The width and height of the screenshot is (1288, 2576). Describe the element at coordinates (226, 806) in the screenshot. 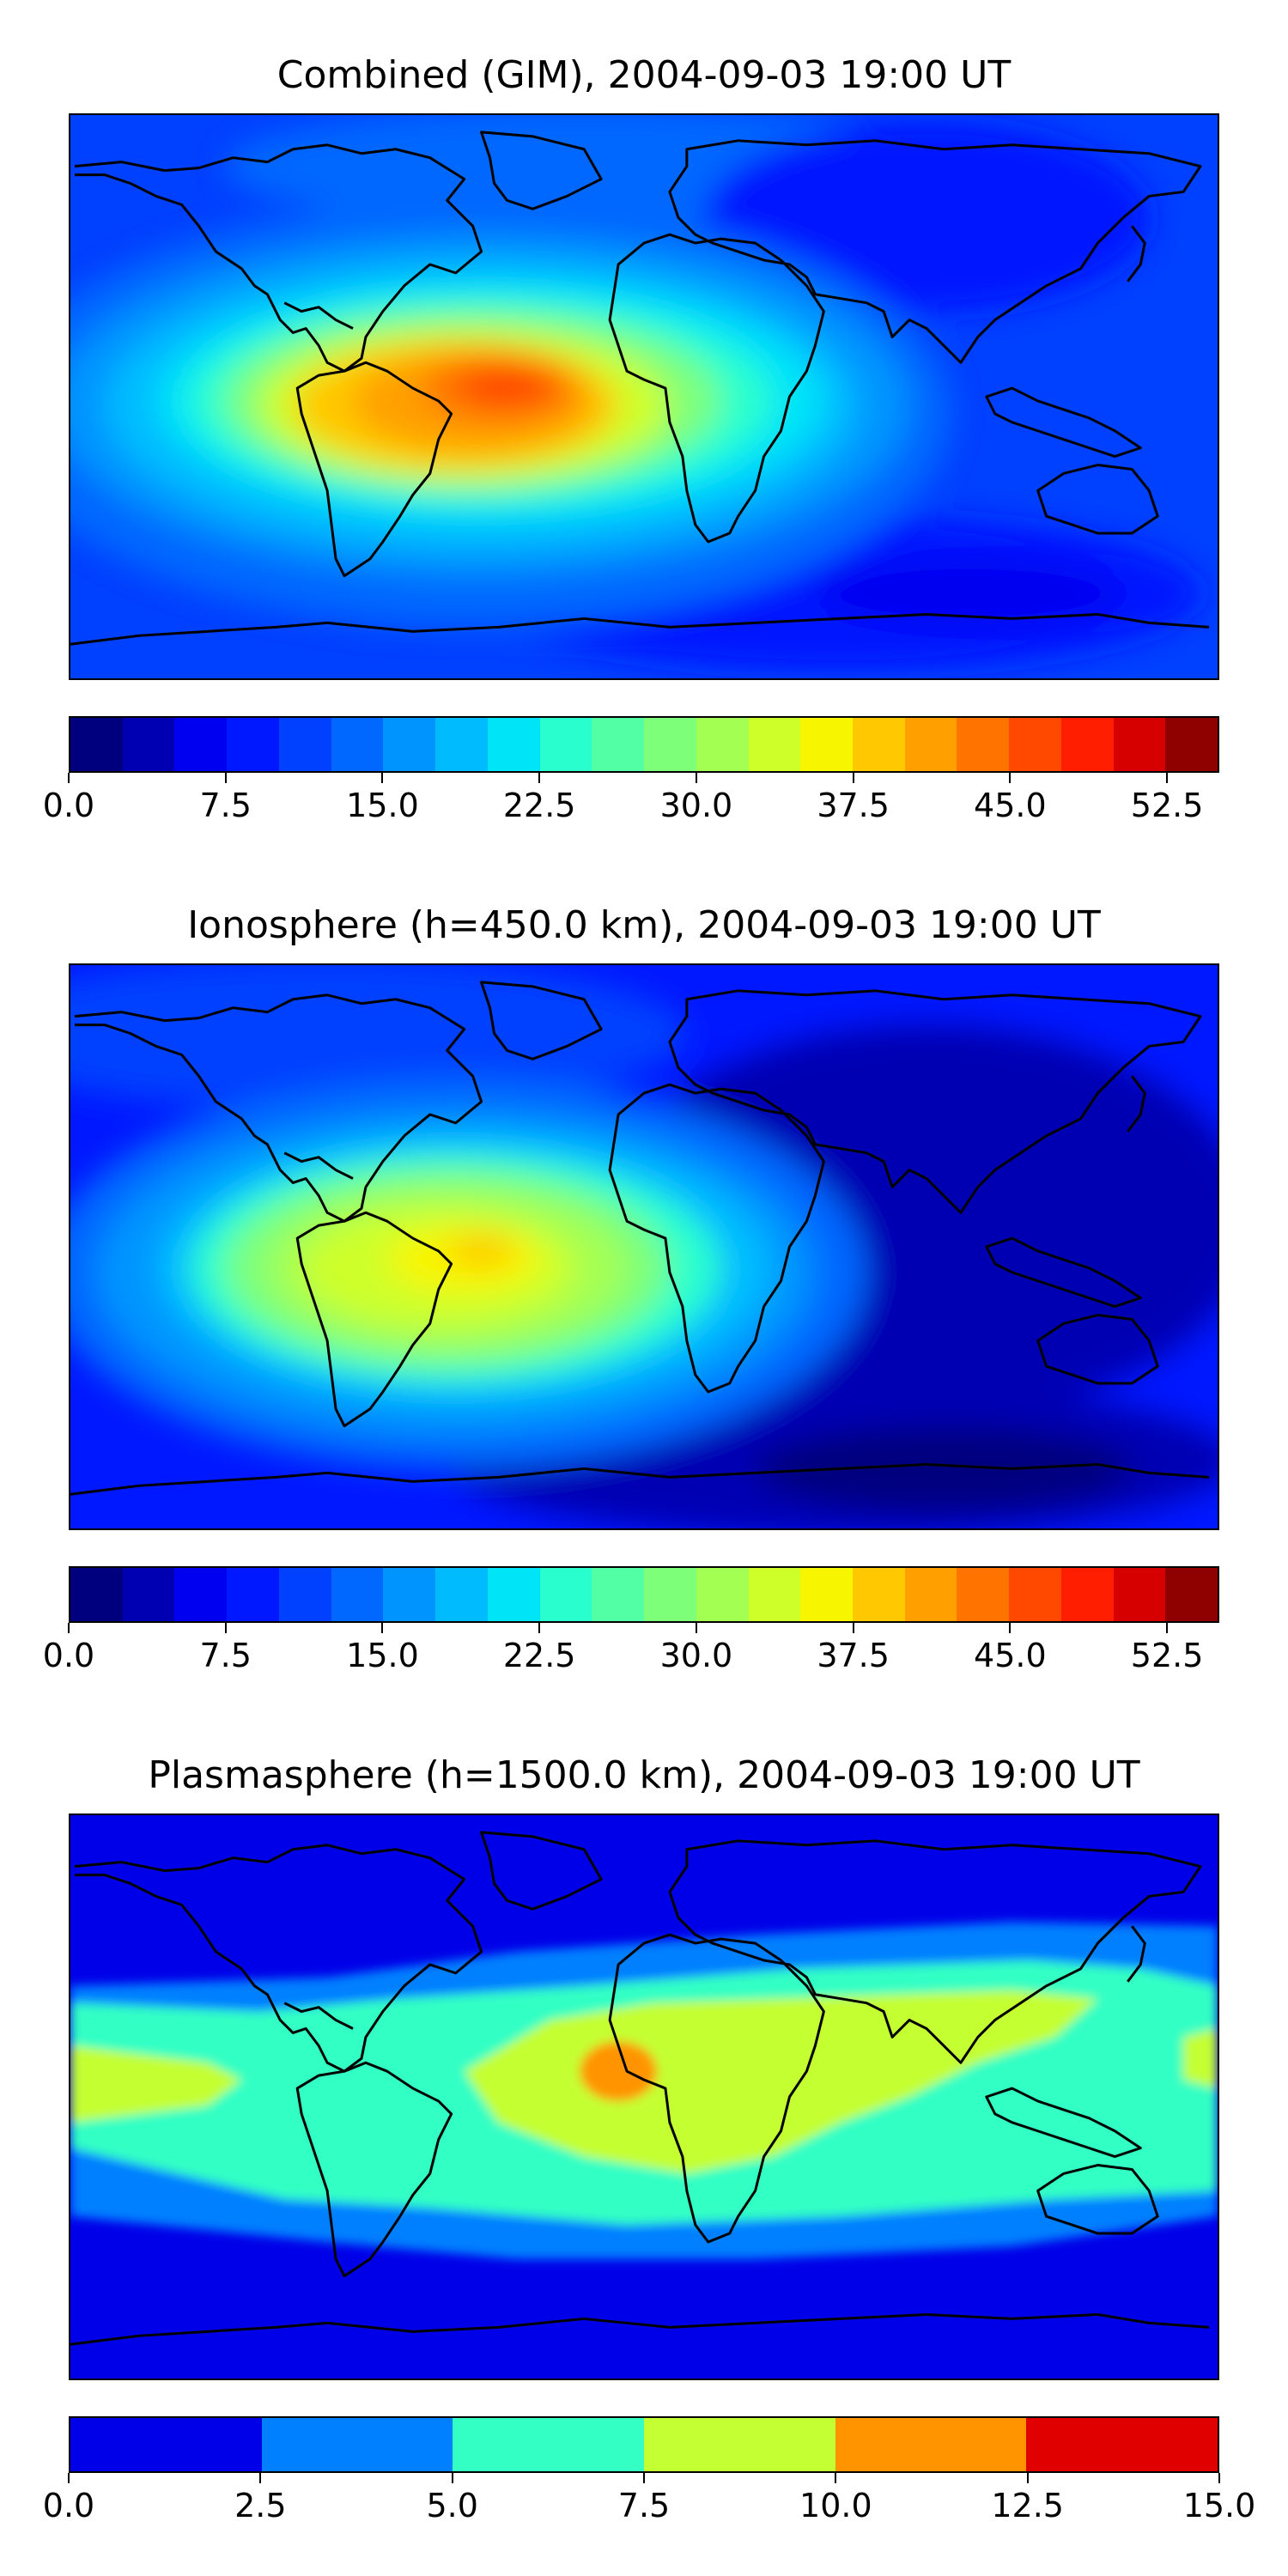

I see `combined-colorbar-tick-label: 7.5` at that location.